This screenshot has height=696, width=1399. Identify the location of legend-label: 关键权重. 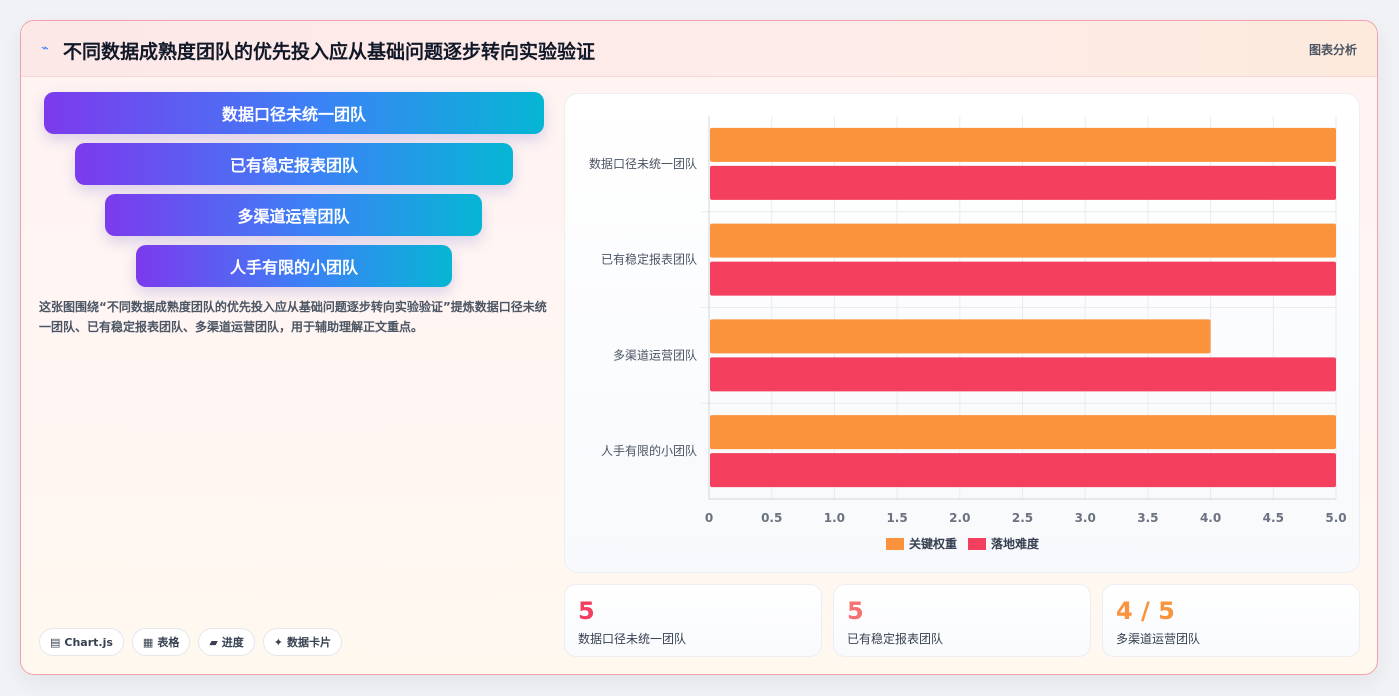
(933, 543).